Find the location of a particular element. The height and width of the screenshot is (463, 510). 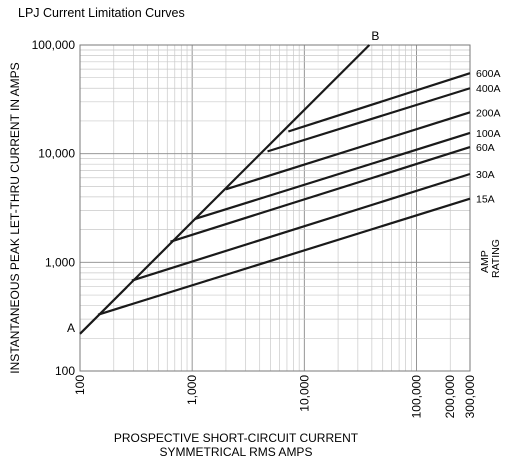

curve-400a is located at coordinates (369, 120).